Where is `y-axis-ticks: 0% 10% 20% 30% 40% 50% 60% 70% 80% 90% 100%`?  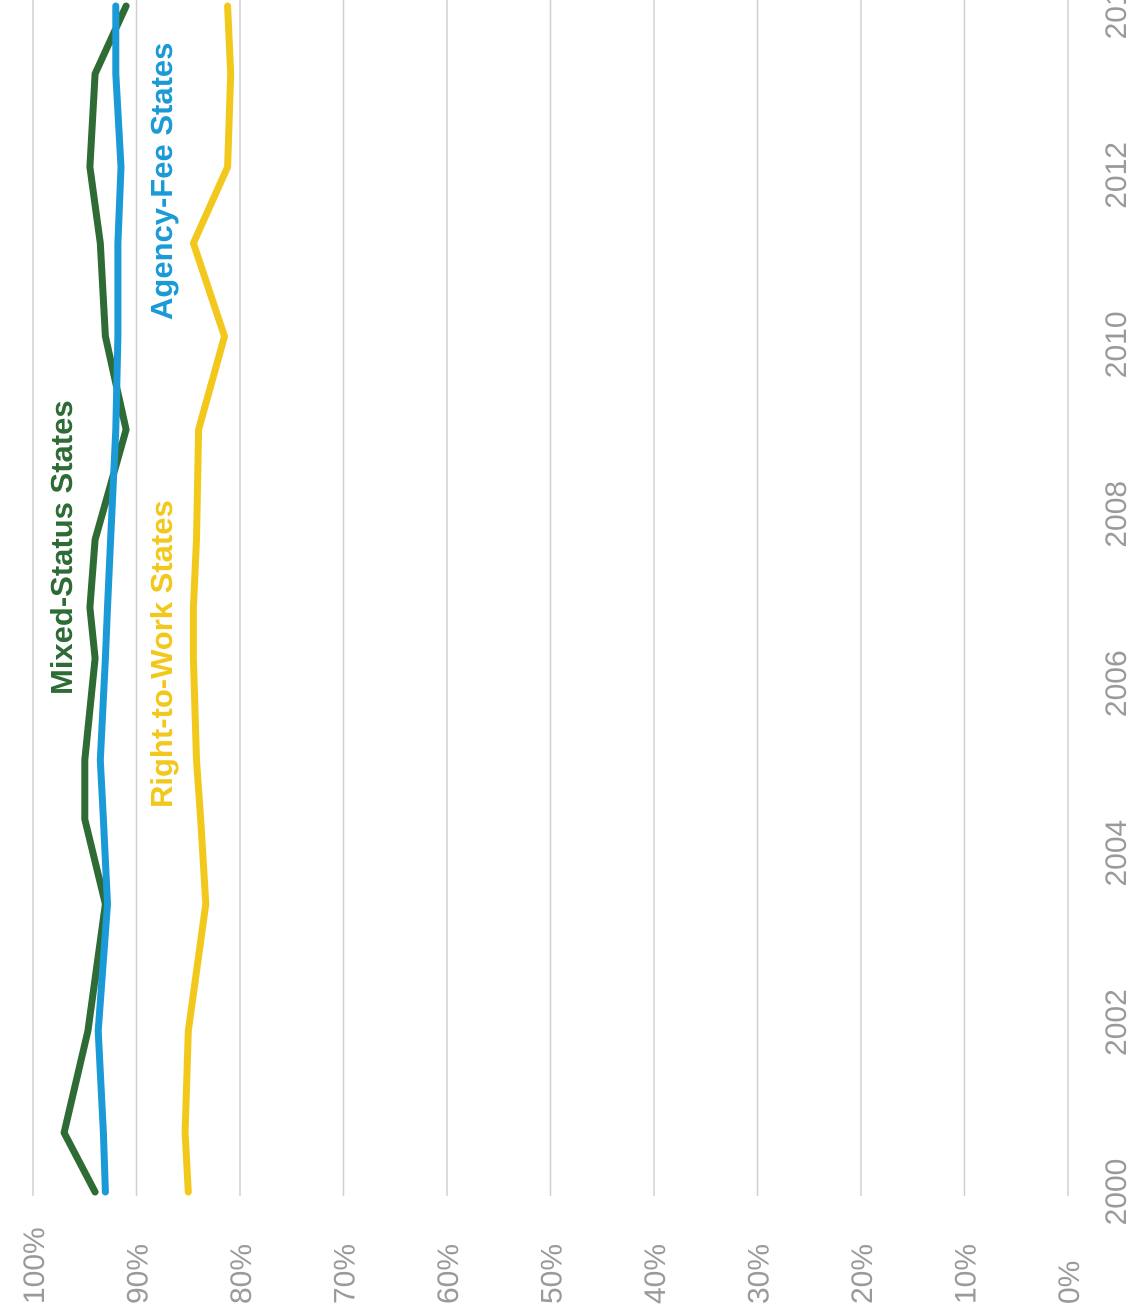
y-axis-ticks: 0% 10% 20% 30% 40% 50% 60% 70% 80% 90% 100% is located at coordinates (552, 1265).